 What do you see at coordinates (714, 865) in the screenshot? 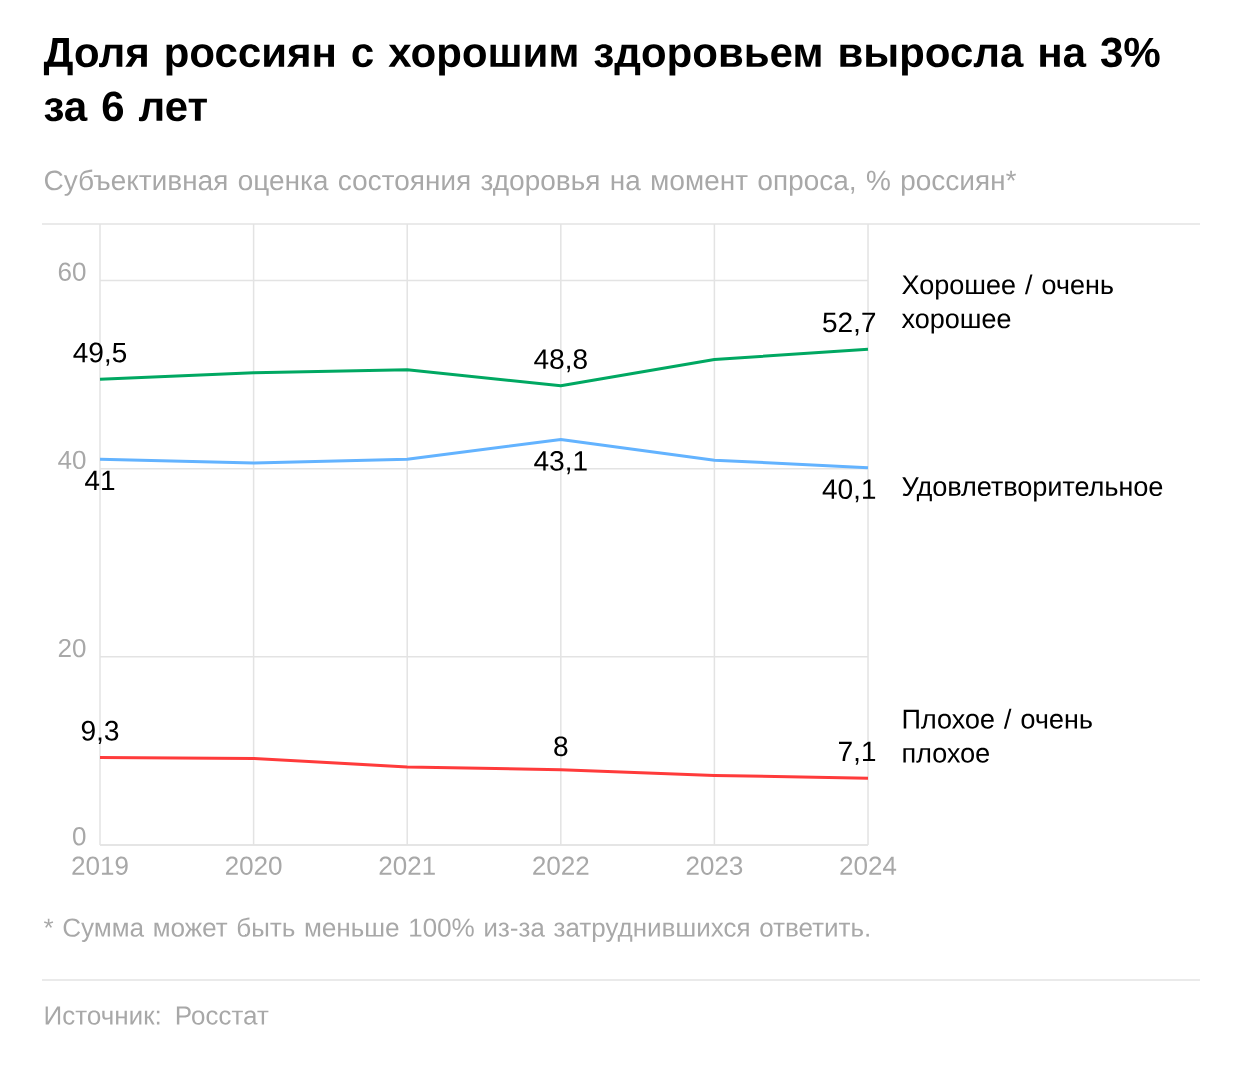
I see `x-tick-label: 2023` at bounding box center [714, 865].